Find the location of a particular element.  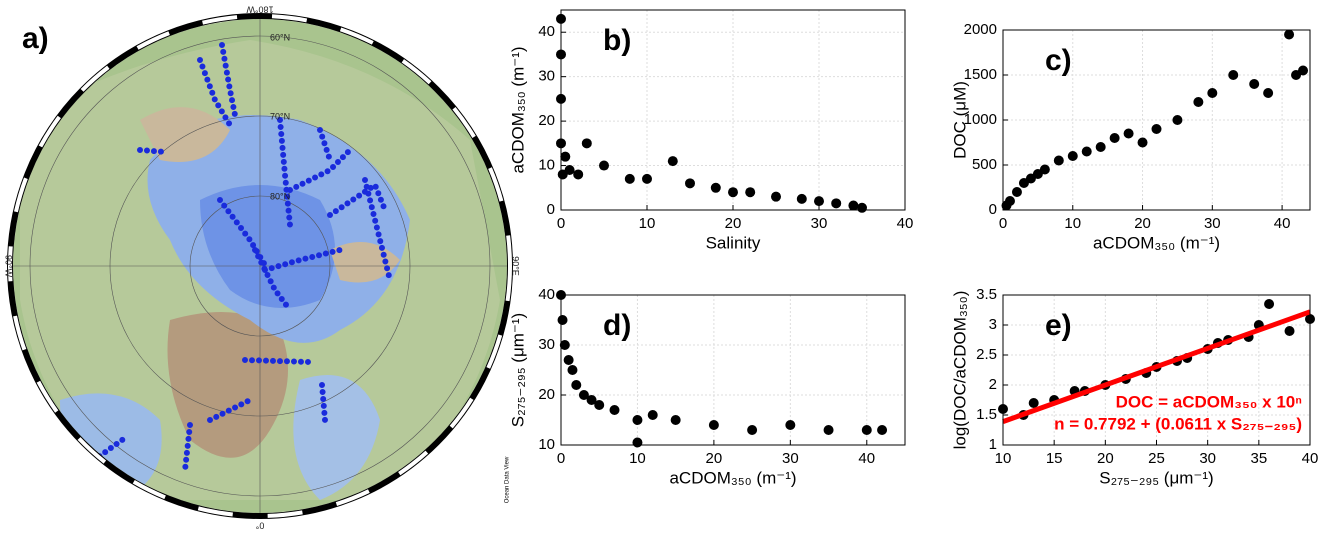

y-tick-label: 1000 is located at coordinates (980, 119).